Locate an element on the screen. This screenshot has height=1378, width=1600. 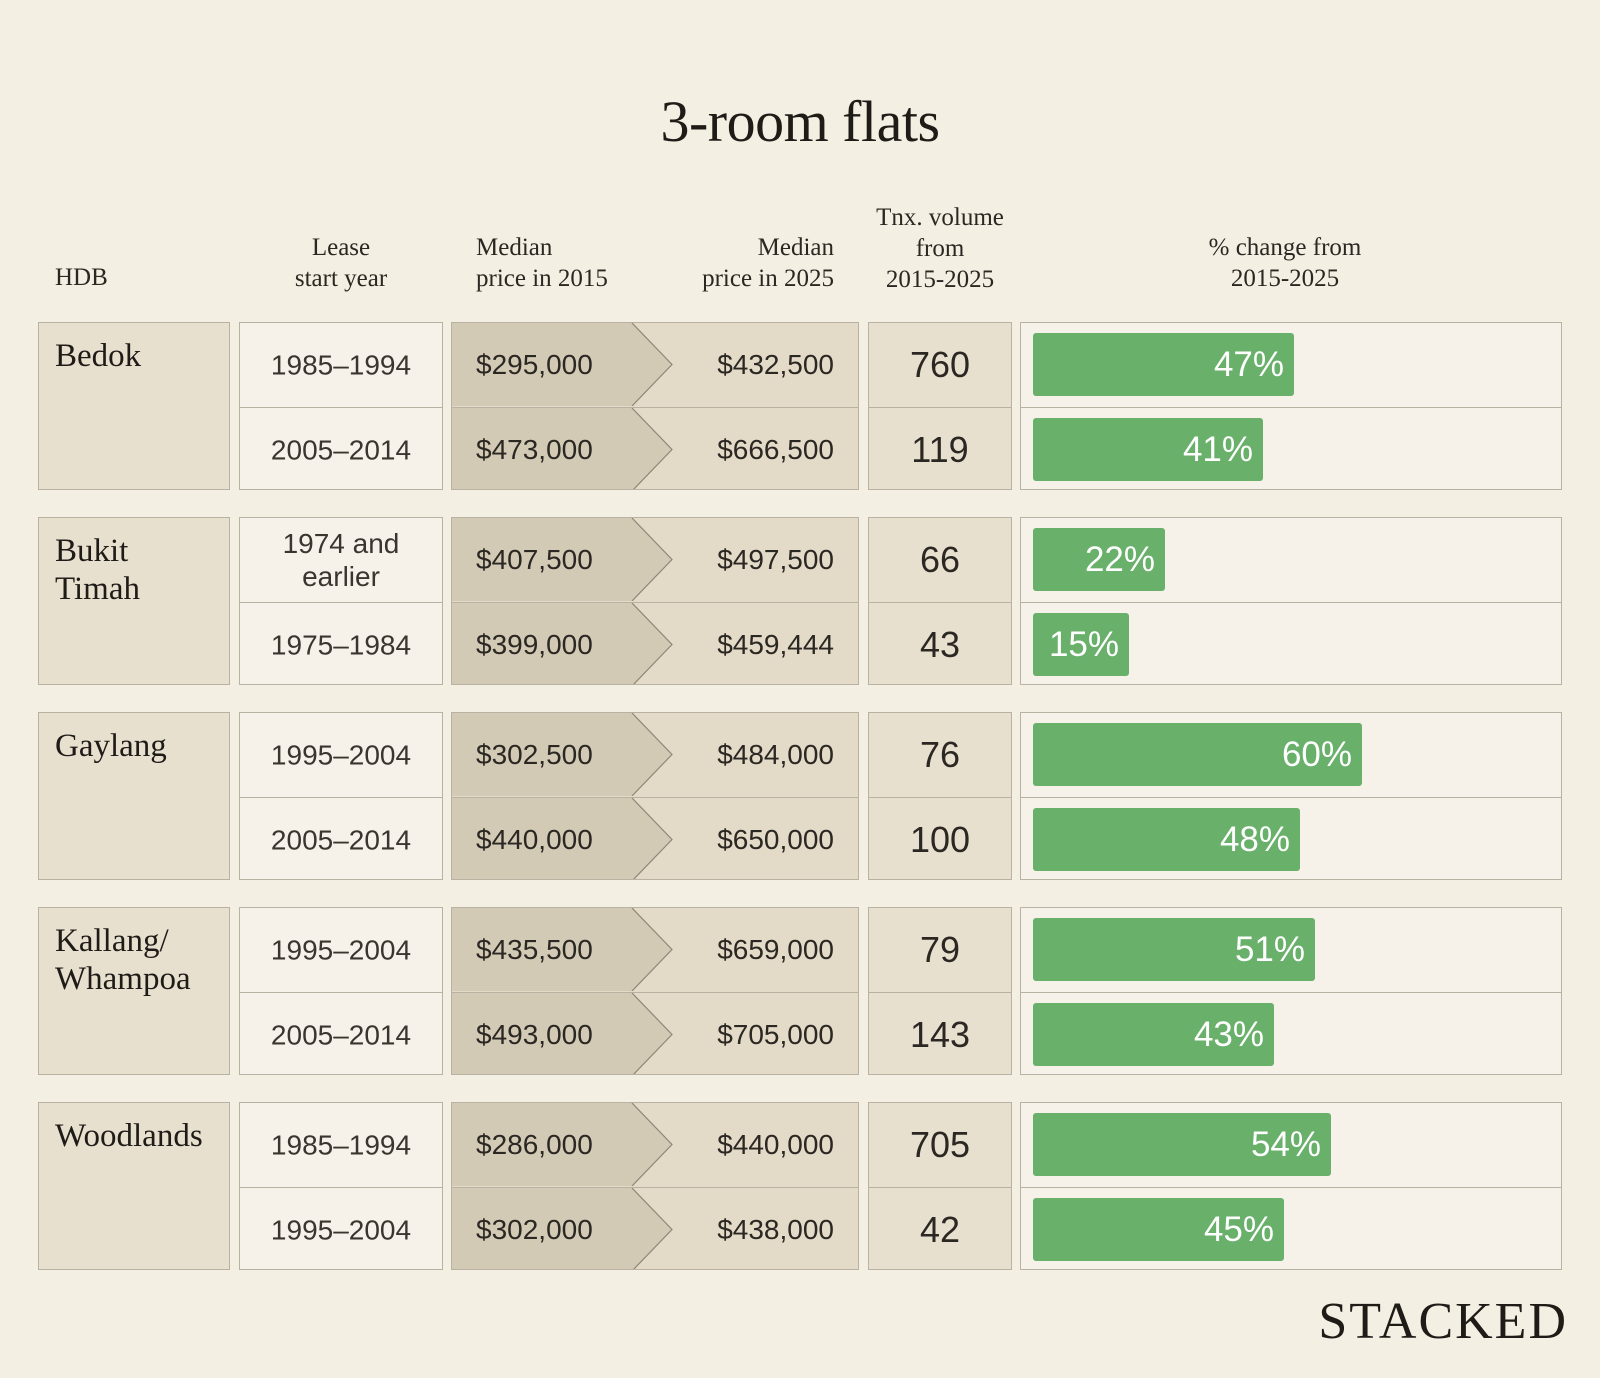
header-median-2025: Median price in 2025 is located at coordinates (768, 263).